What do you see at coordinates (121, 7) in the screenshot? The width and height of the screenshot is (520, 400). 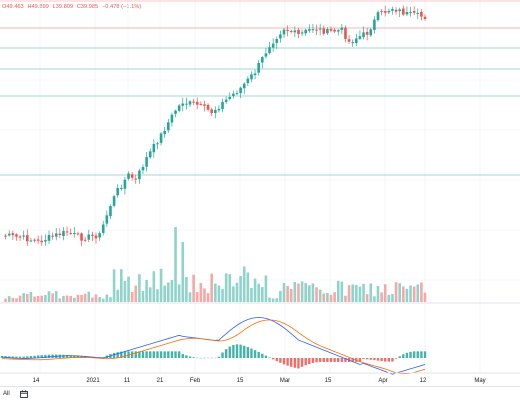 I see `legend-change: −0.478 (−1.1%)` at bounding box center [121, 7].